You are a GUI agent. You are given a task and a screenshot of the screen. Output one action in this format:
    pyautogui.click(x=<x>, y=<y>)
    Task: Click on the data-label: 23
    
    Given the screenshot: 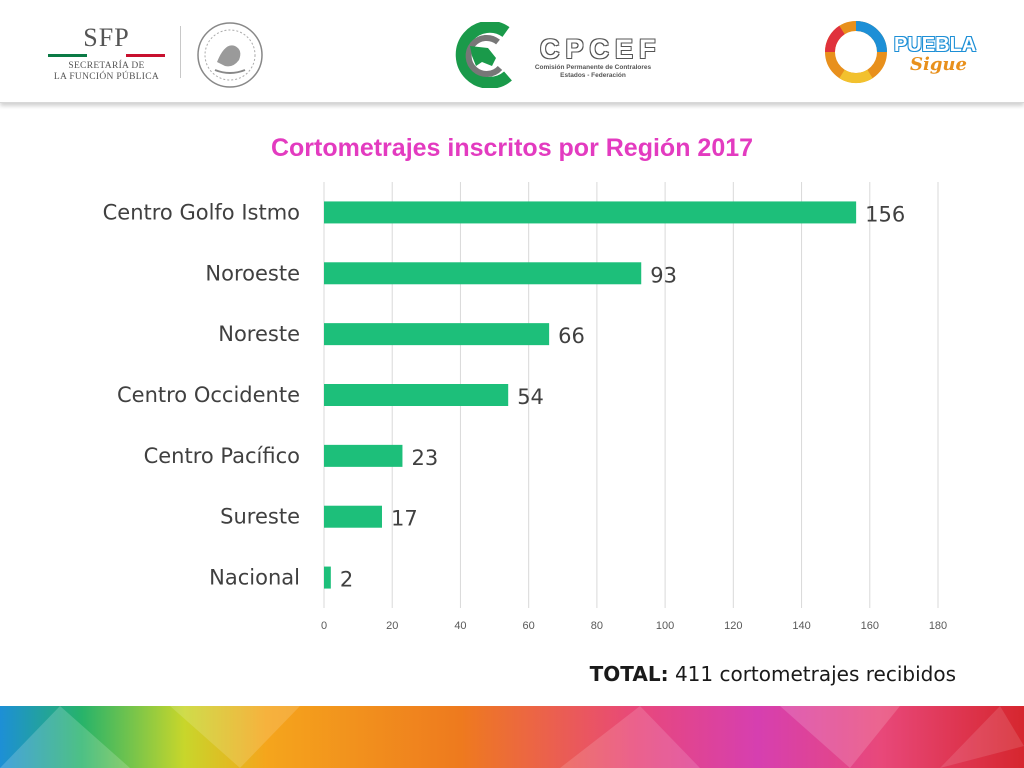 What is the action you would take?
    pyautogui.click(x=424, y=458)
    